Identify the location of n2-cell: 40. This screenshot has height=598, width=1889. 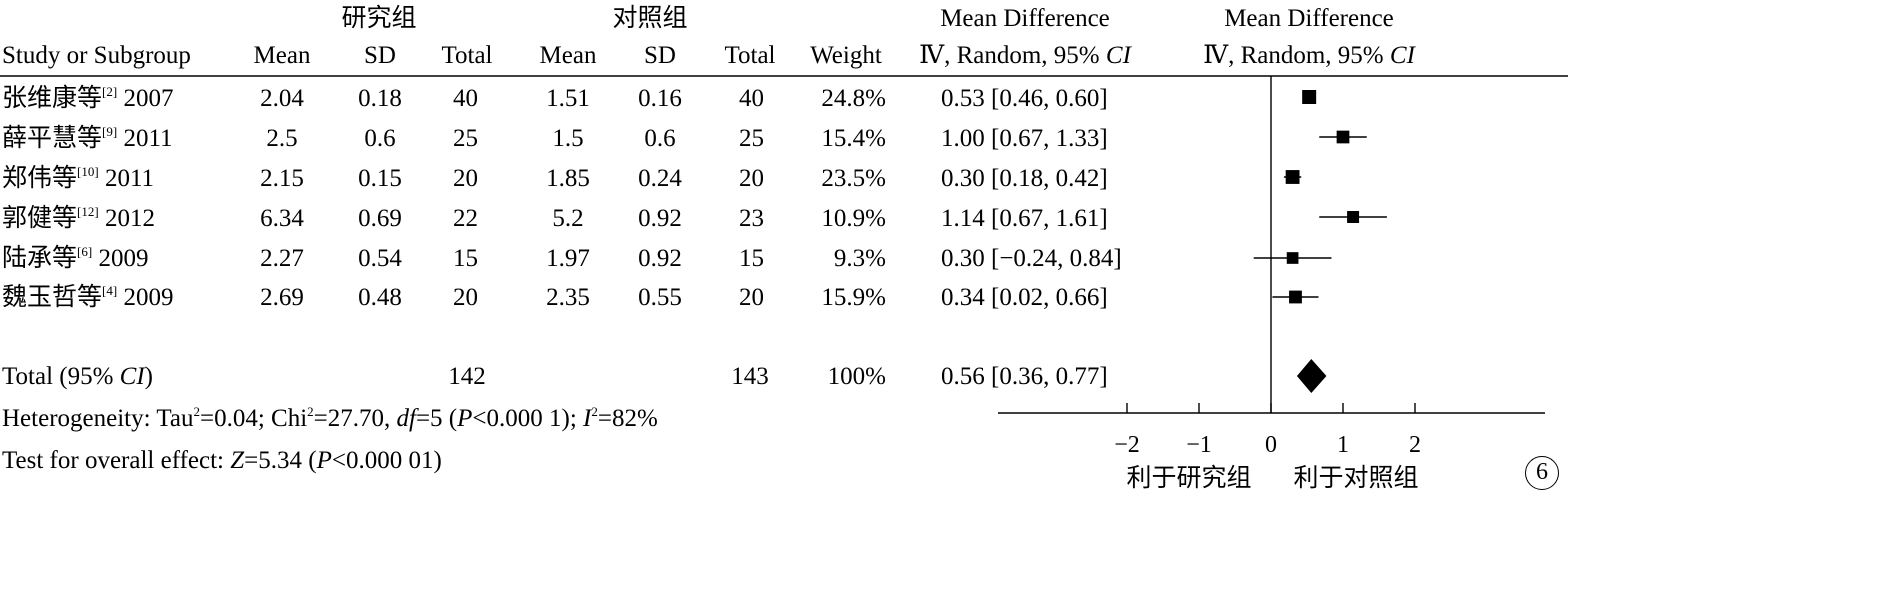
(751, 98).